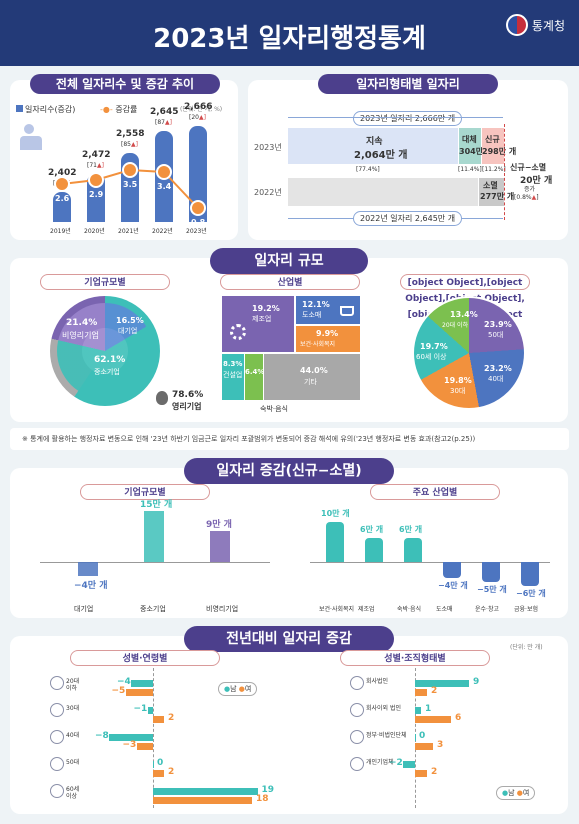 The width and height of the screenshot is (579, 824). Describe the element at coordinates (84, 609) in the screenshot. I see `firm-label: 대기업` at that location.